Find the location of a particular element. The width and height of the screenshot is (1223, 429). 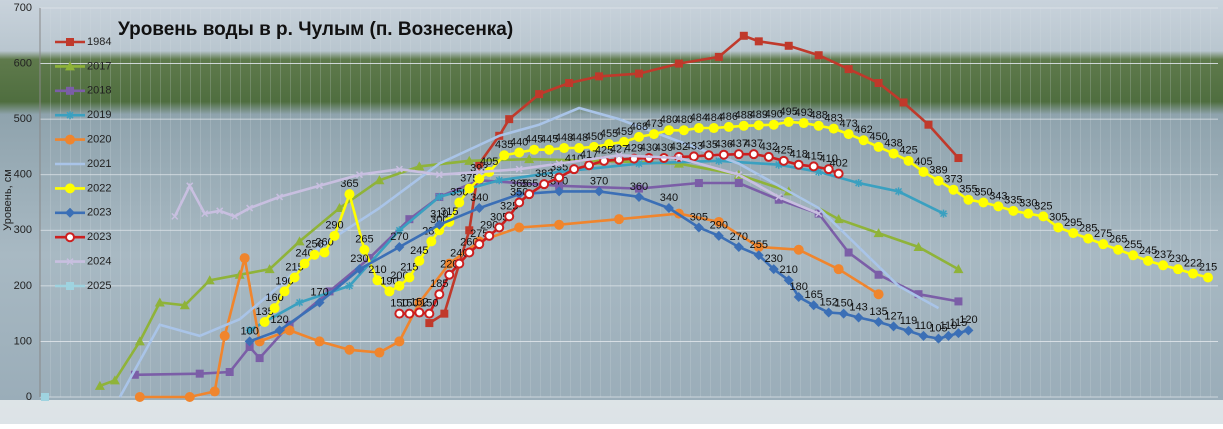

data-label: 260 is located at coordinates (469, 242).